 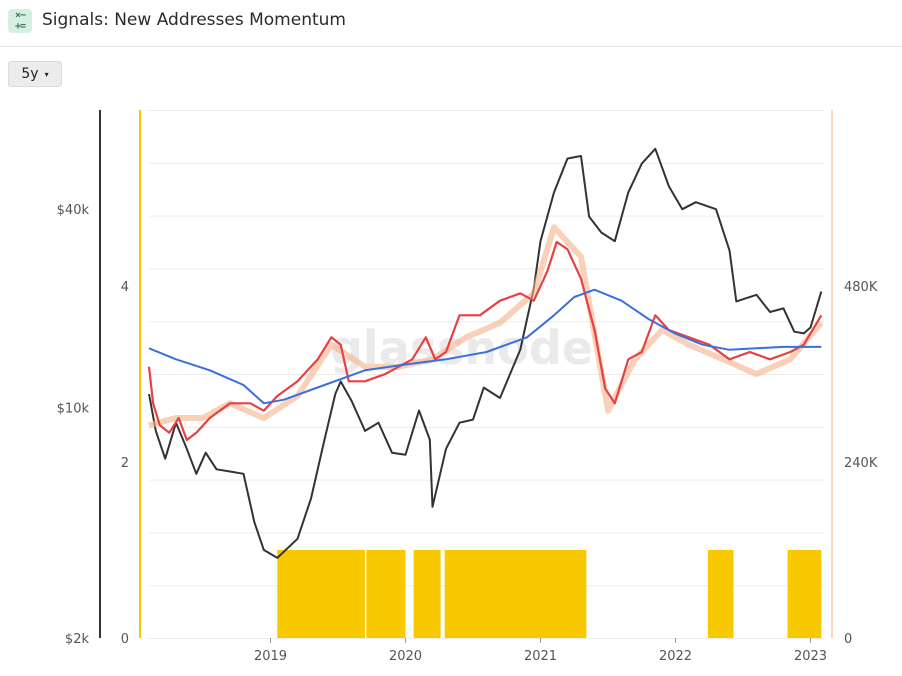 I want to click on signal-tick-label: 0, so click(x=125, y=639).